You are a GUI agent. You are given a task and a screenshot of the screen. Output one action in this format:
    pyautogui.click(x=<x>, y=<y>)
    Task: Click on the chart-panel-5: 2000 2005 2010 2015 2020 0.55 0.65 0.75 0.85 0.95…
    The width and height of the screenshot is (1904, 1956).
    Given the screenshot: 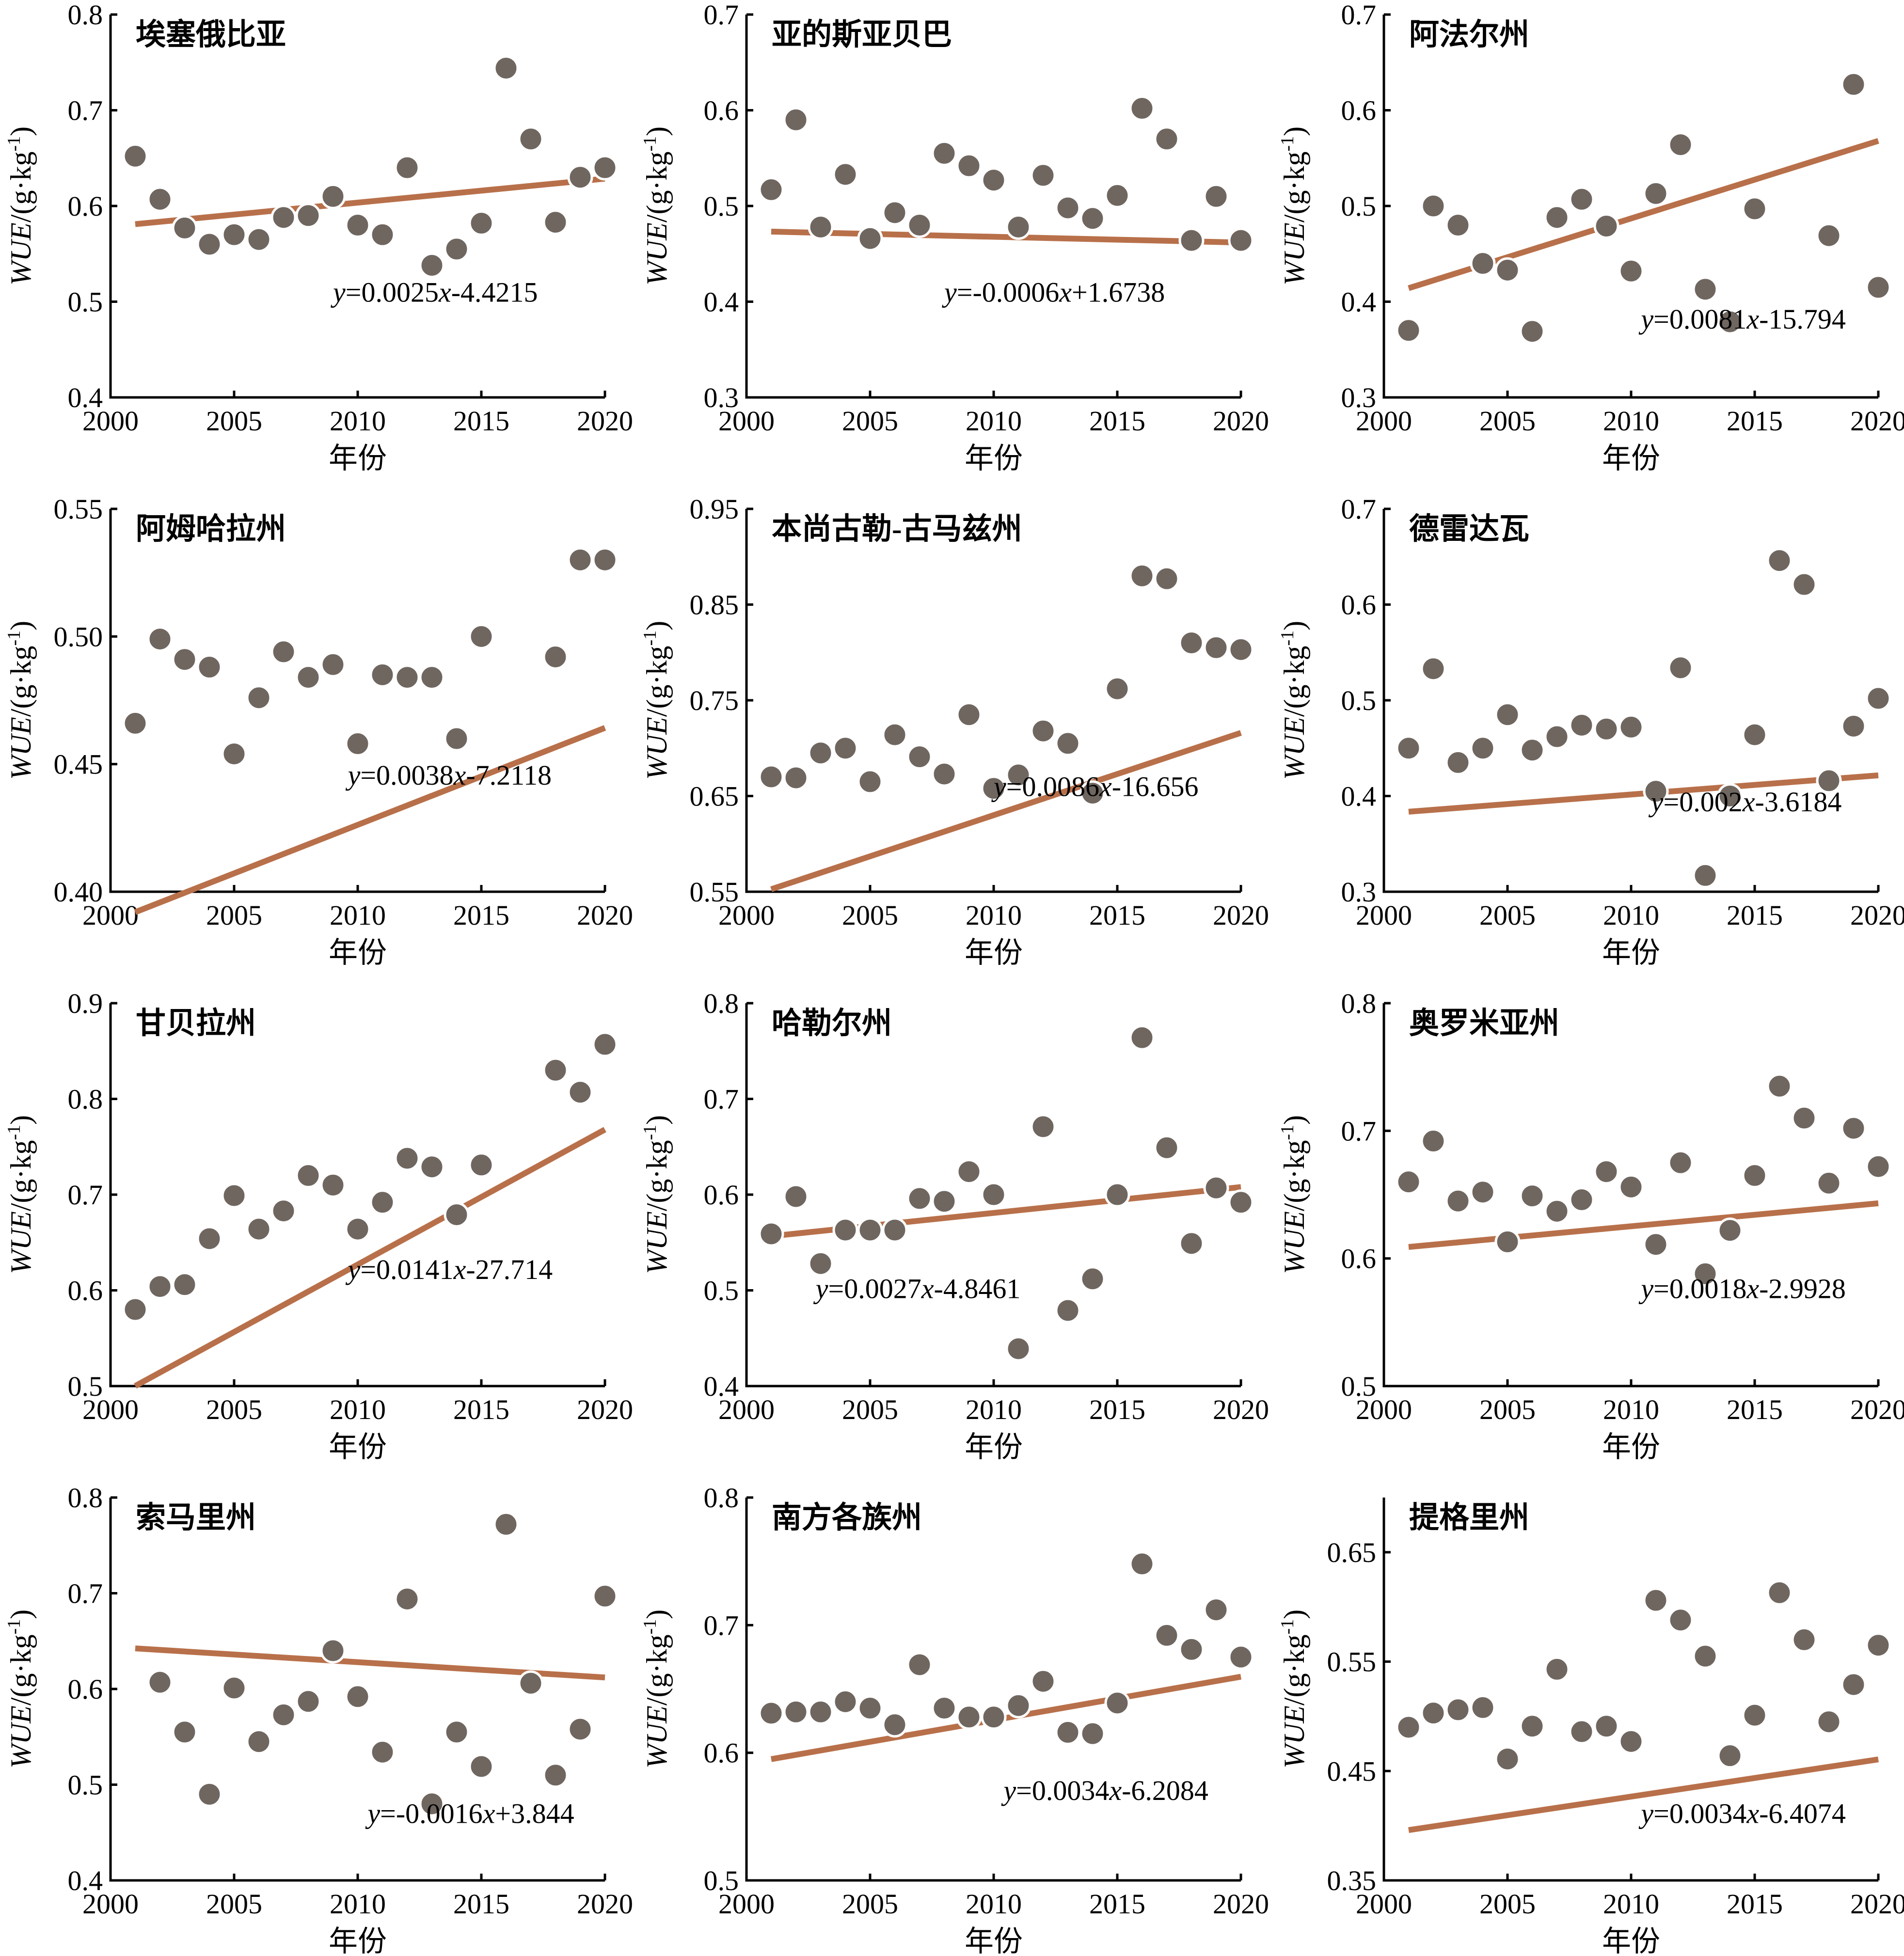 What is the action you would take?
    pyautogui.click(x=954, y=731)
    